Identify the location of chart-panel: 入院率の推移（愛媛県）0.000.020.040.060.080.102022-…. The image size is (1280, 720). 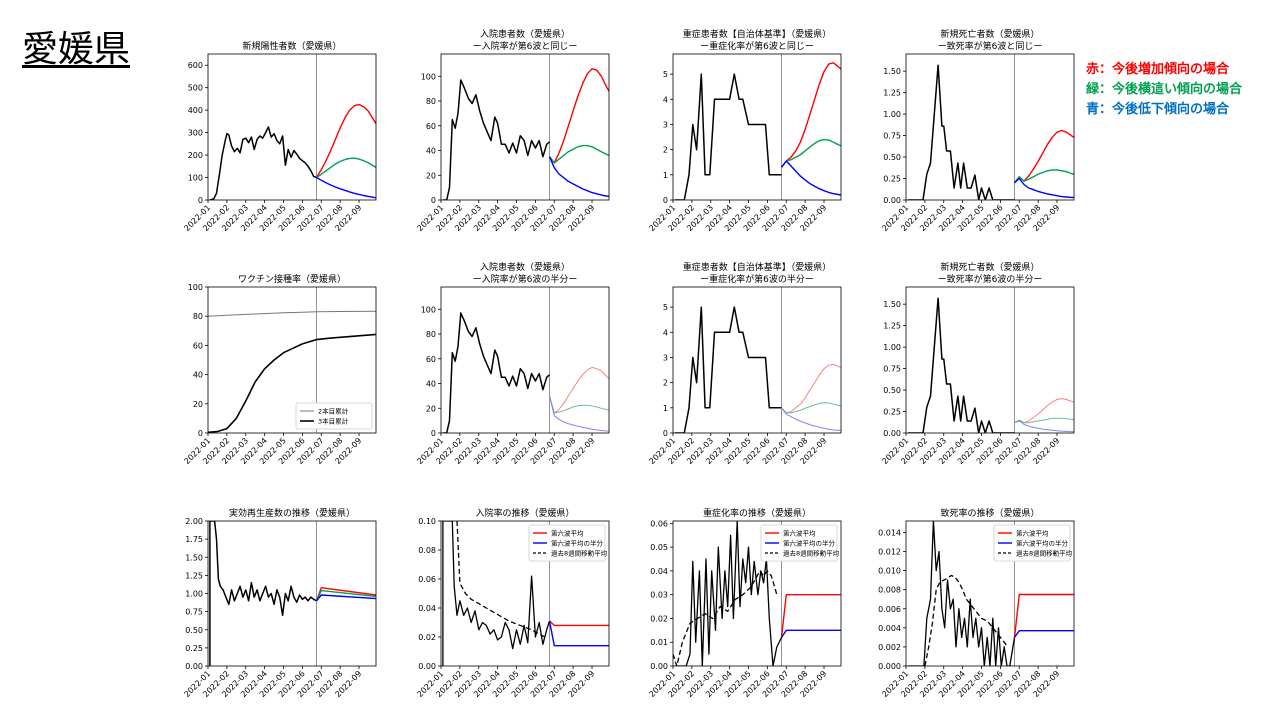
(512, 603).